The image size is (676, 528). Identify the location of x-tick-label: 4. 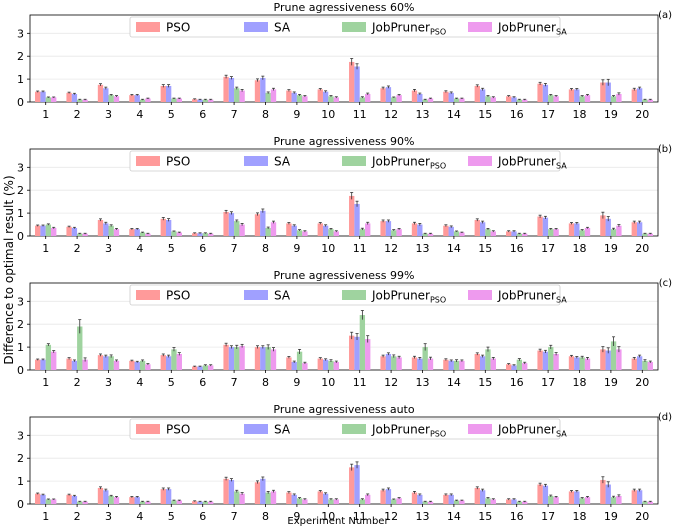
(139, 382).